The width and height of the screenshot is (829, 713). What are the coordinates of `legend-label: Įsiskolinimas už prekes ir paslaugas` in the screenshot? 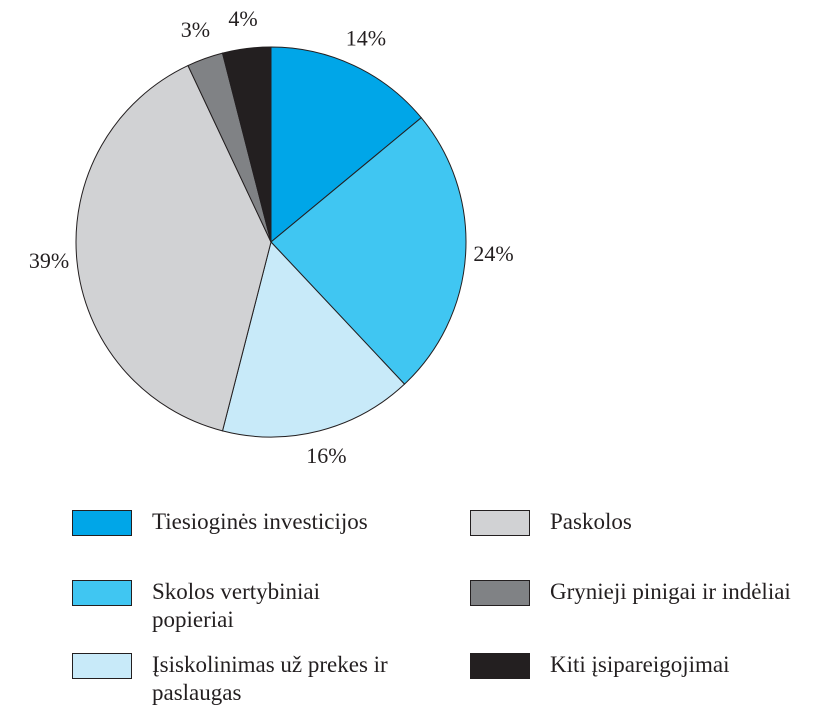 It's located at (270, 678).